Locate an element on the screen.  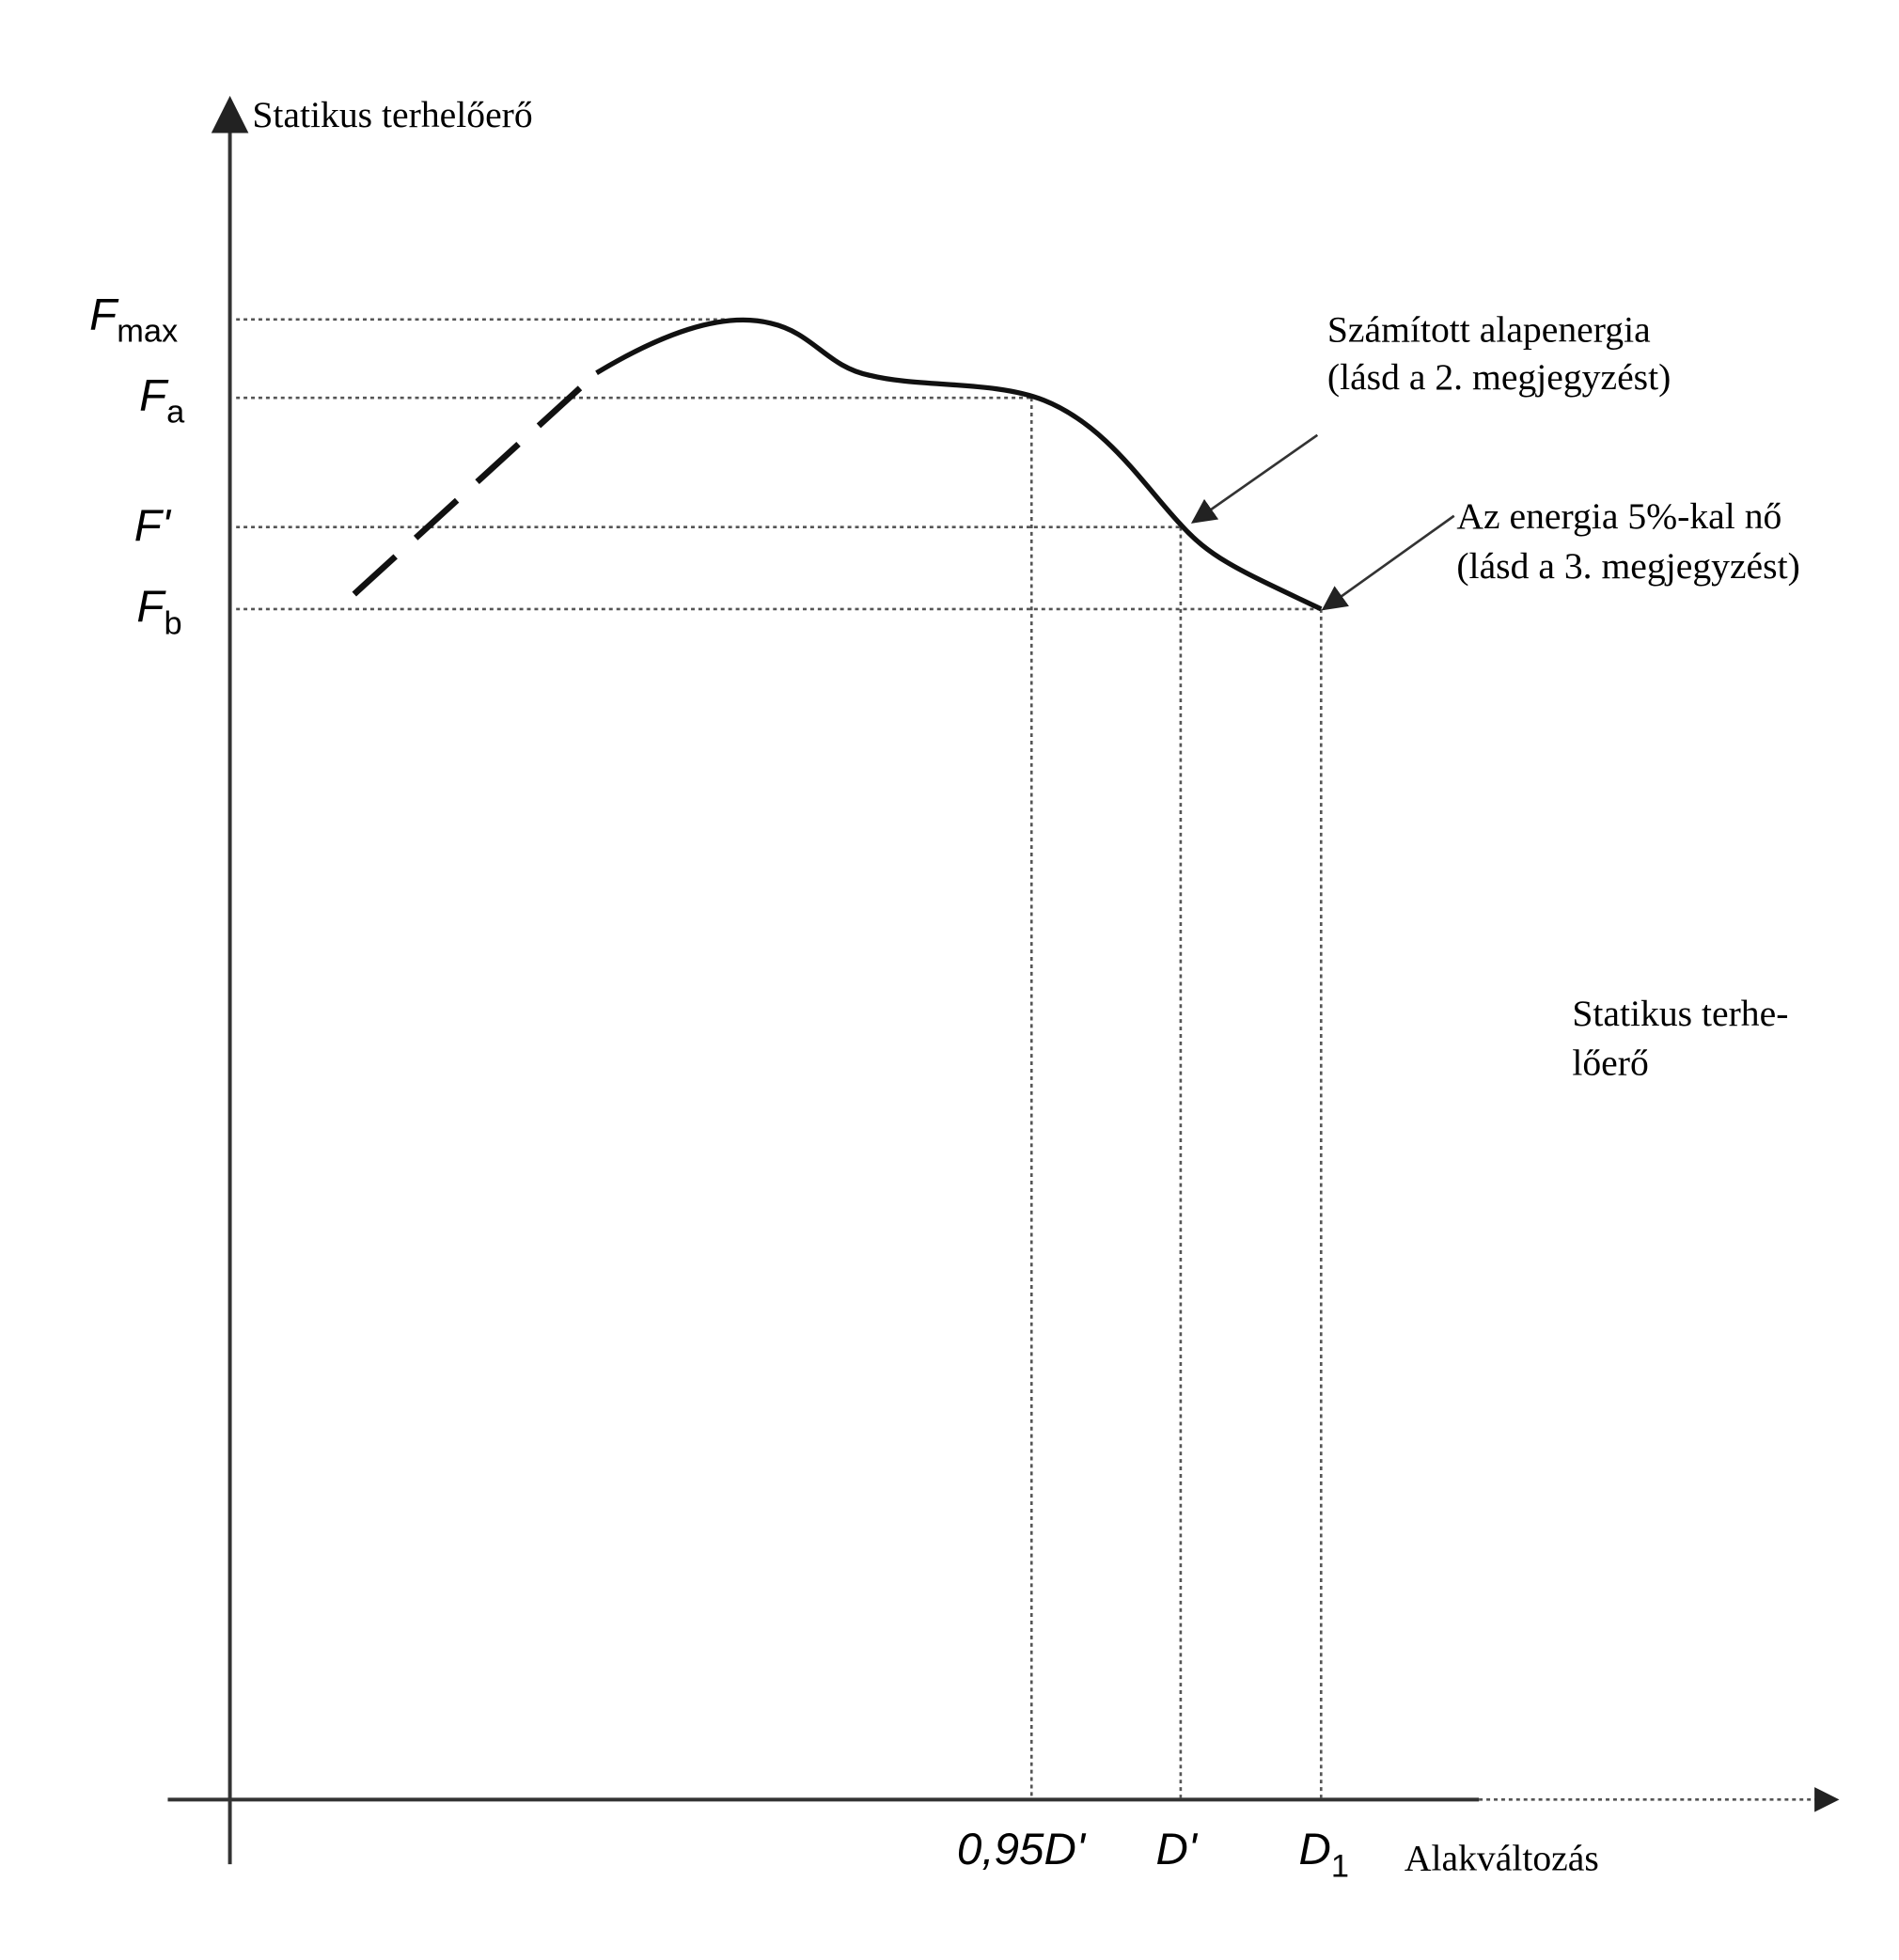
y-axis-label: Statikus terhelőerő is located at coordinates (392, 114).